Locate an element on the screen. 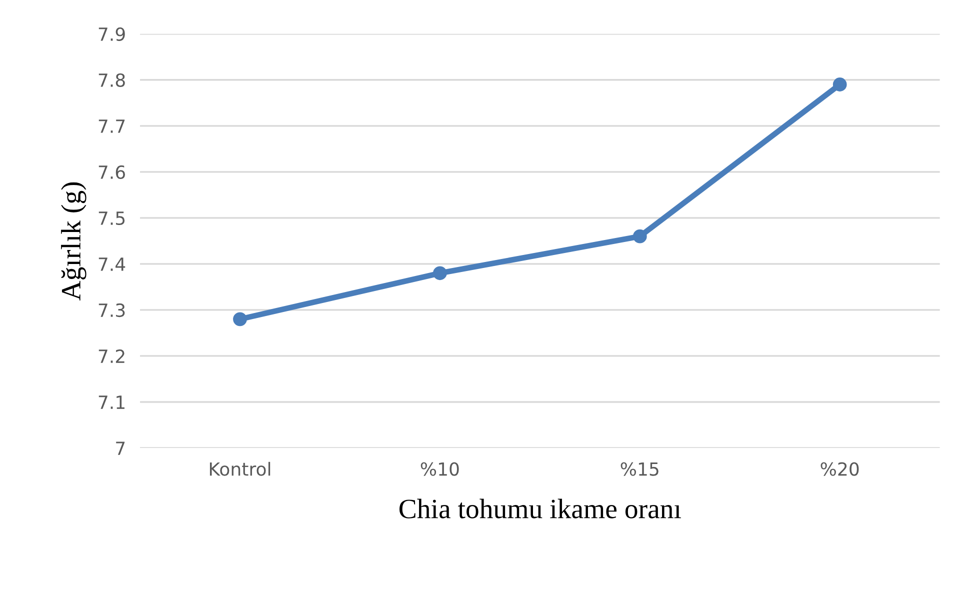 Image resolution: width=959 pixels, height=605 pixels. y-tick-label: 7.9 is located at coordinates (111, 34).